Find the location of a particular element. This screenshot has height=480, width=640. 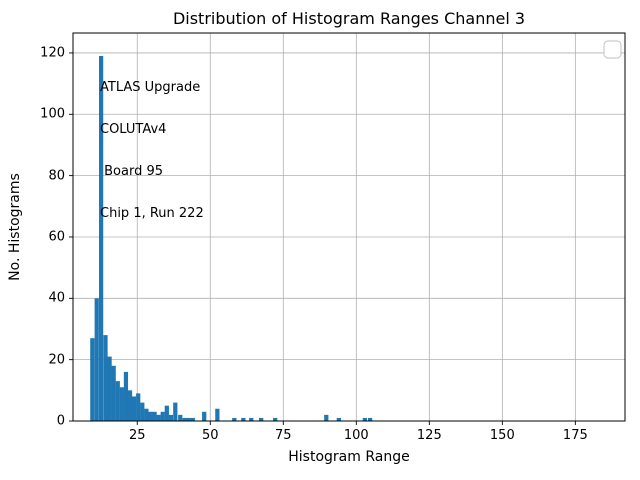

annotation-line-chip-type: COLUTAv4 is located at coordinates (133, 129).